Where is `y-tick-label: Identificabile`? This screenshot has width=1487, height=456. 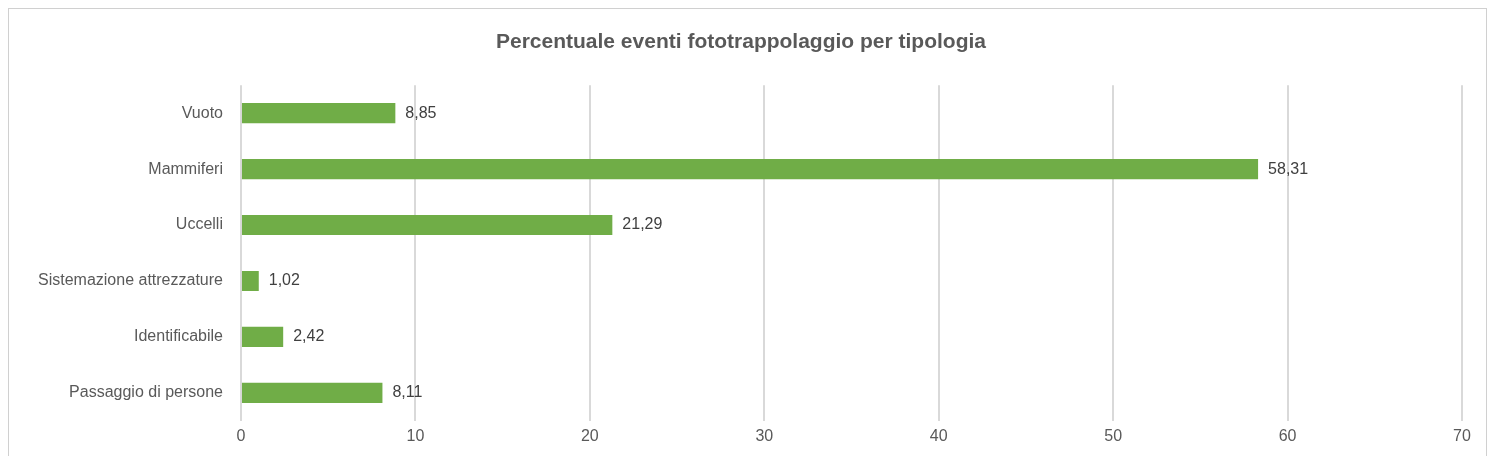
y-tick-label: Identificabile is located at coordinates (179, 336).